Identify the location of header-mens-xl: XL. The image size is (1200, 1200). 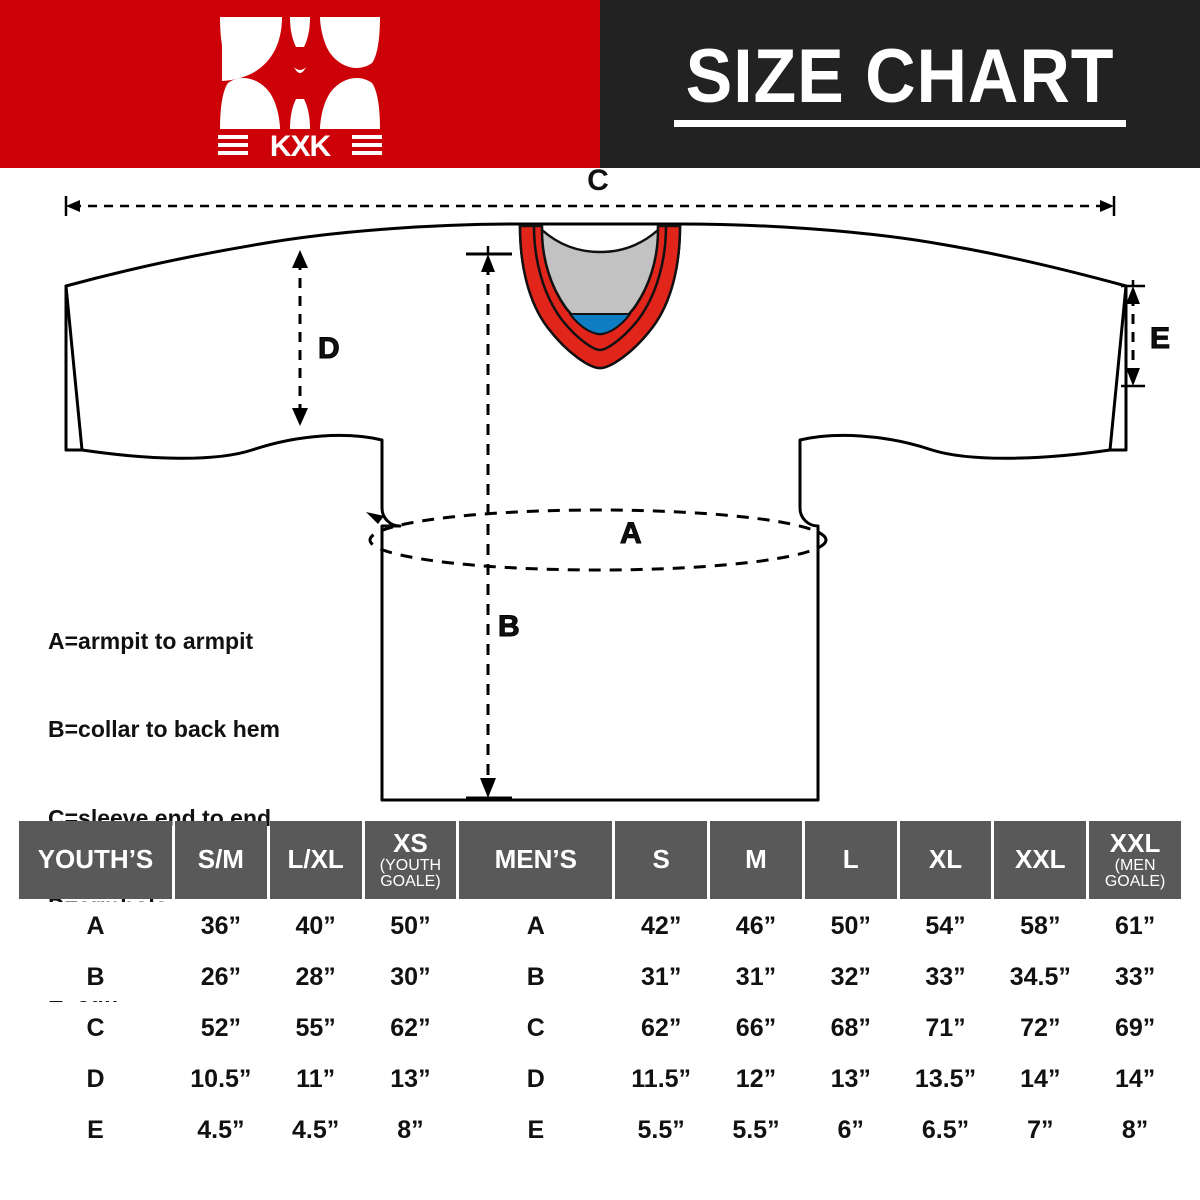
(945, 860).